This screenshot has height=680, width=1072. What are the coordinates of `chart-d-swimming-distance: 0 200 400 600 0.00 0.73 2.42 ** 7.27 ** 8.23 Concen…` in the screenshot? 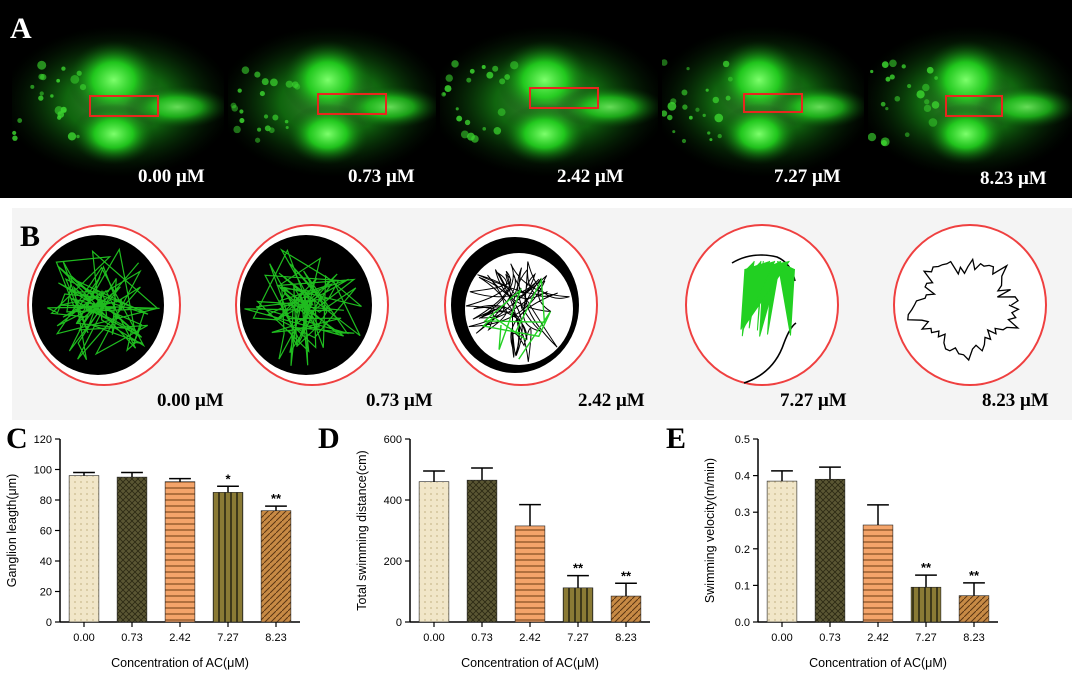 It's located at (520, 550).